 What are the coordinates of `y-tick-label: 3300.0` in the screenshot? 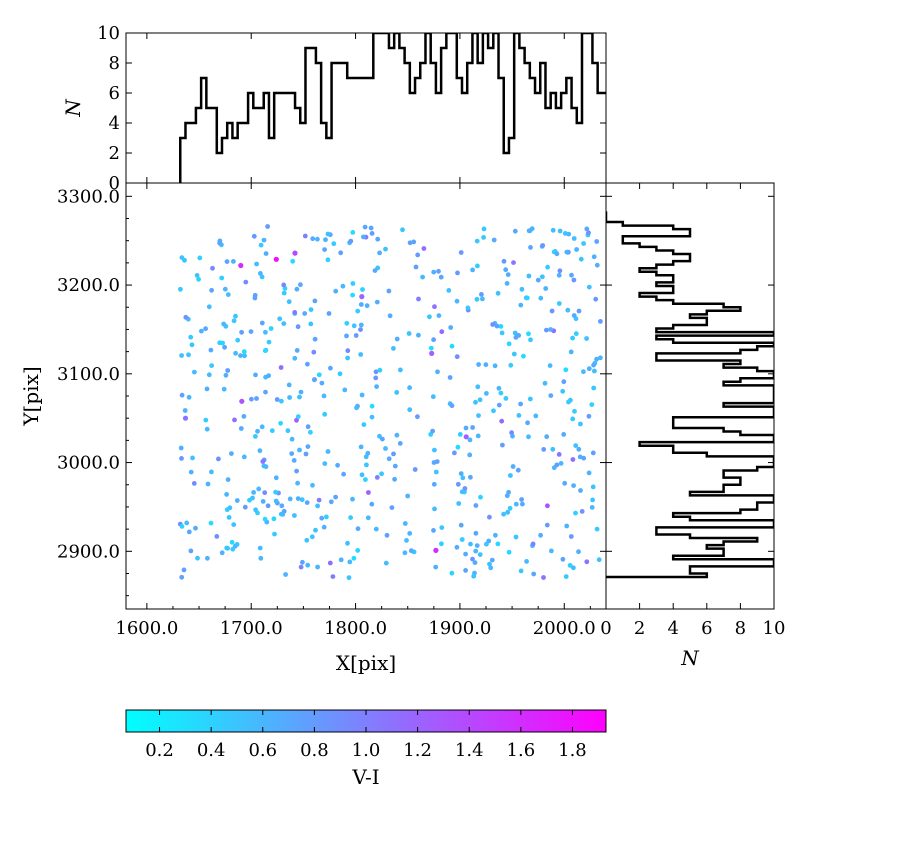 It's located at (88, 196).